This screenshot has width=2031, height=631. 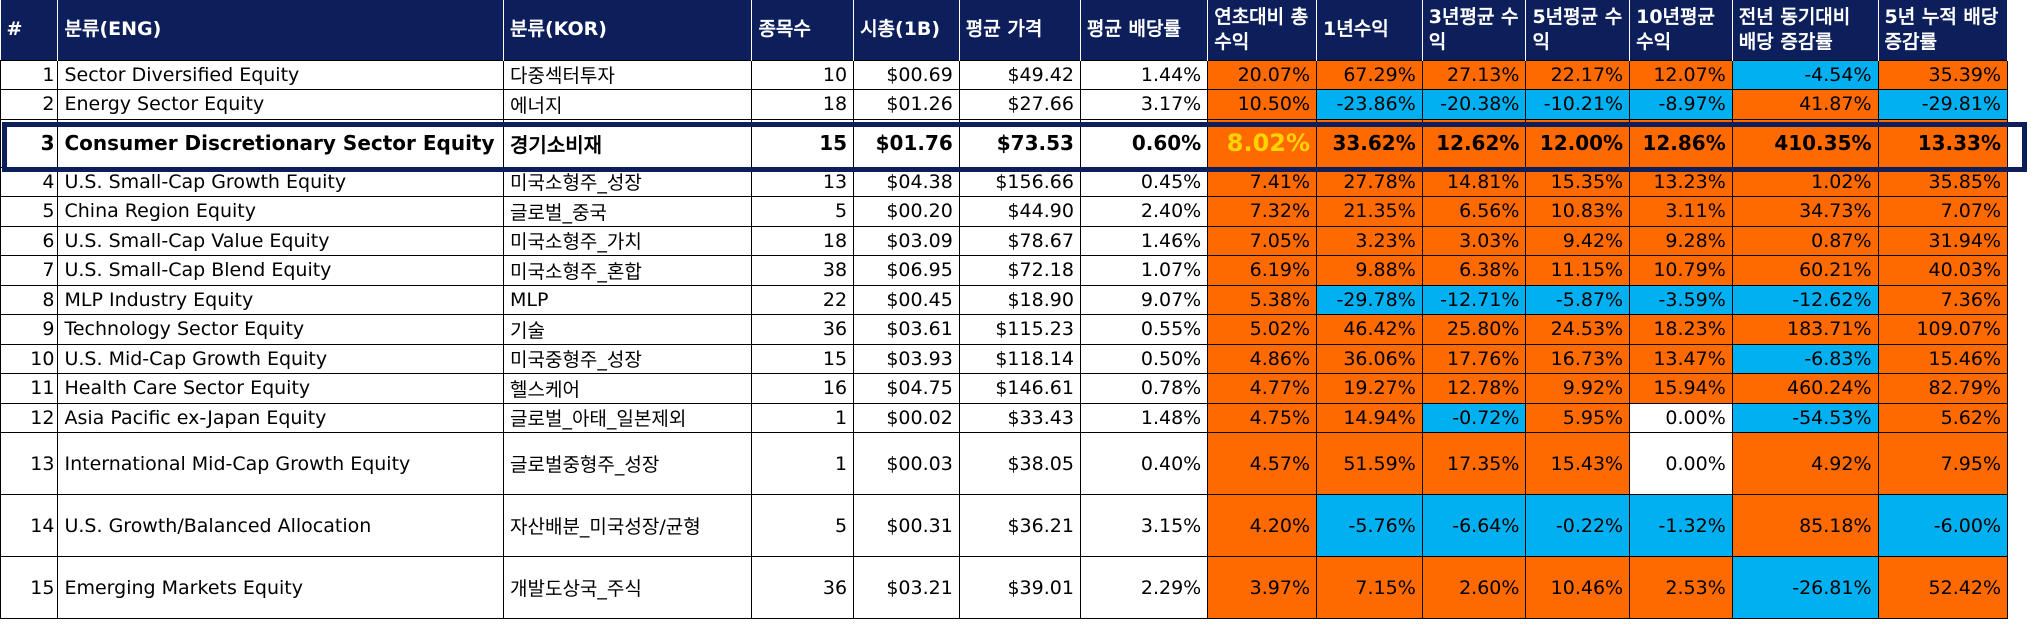 What do you see at coordinates (1681, 104) in the screenshot?
I see `cell-y10: -8.97%` at bounding box center [1681, 104].